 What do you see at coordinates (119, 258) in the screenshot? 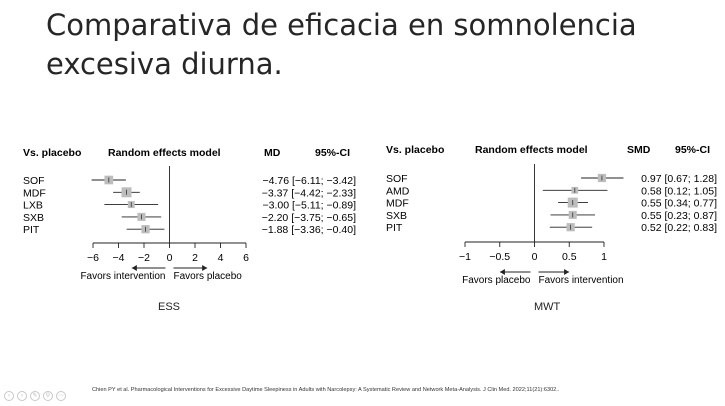
I see `ess-tick-label: −4` at bounding box center [119, 258].